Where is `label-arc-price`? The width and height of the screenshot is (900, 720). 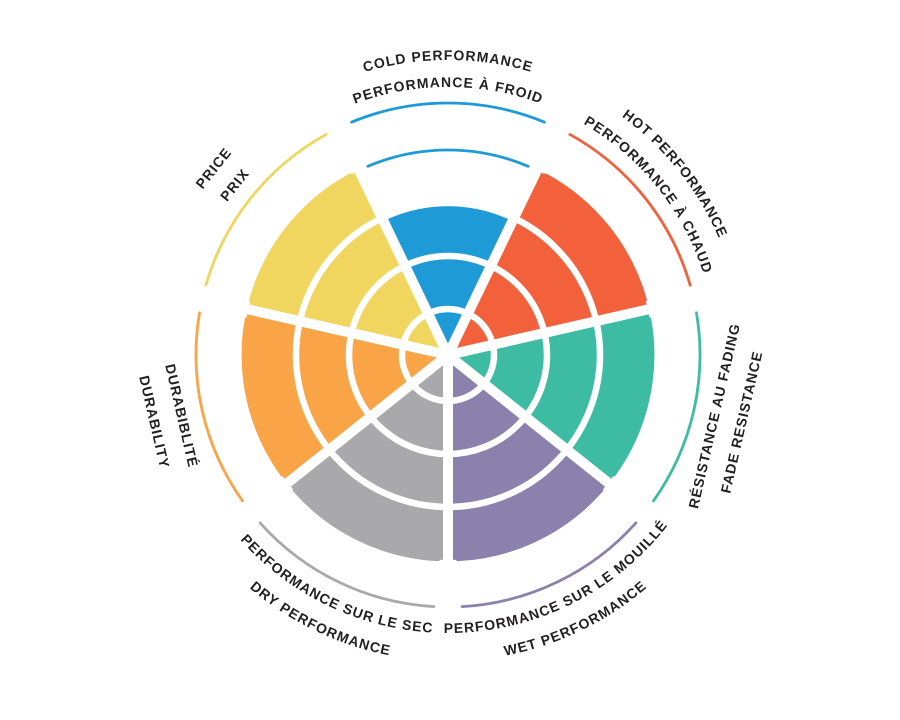 label-arc-price is located at coordinates (266, 210).